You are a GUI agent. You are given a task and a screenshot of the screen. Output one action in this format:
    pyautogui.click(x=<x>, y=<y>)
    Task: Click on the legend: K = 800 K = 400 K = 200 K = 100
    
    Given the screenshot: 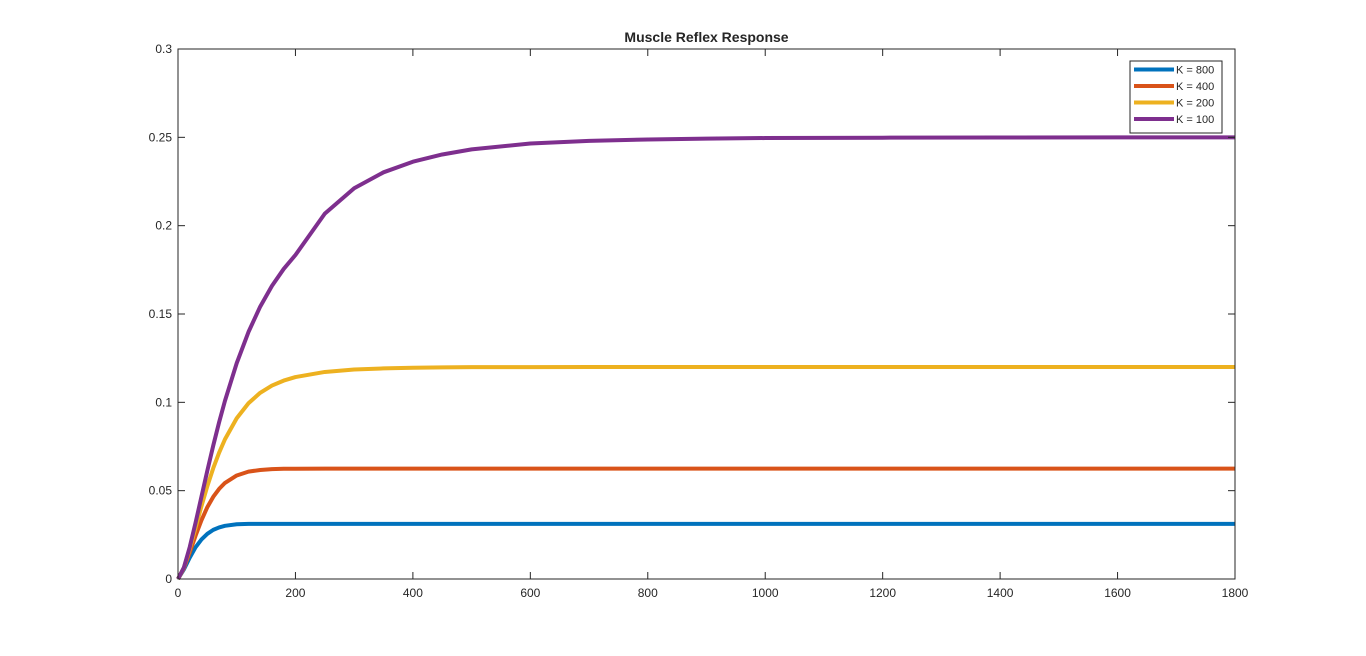 What is the action you would take?
    pyautogui.click(x=1176, y=97)
    